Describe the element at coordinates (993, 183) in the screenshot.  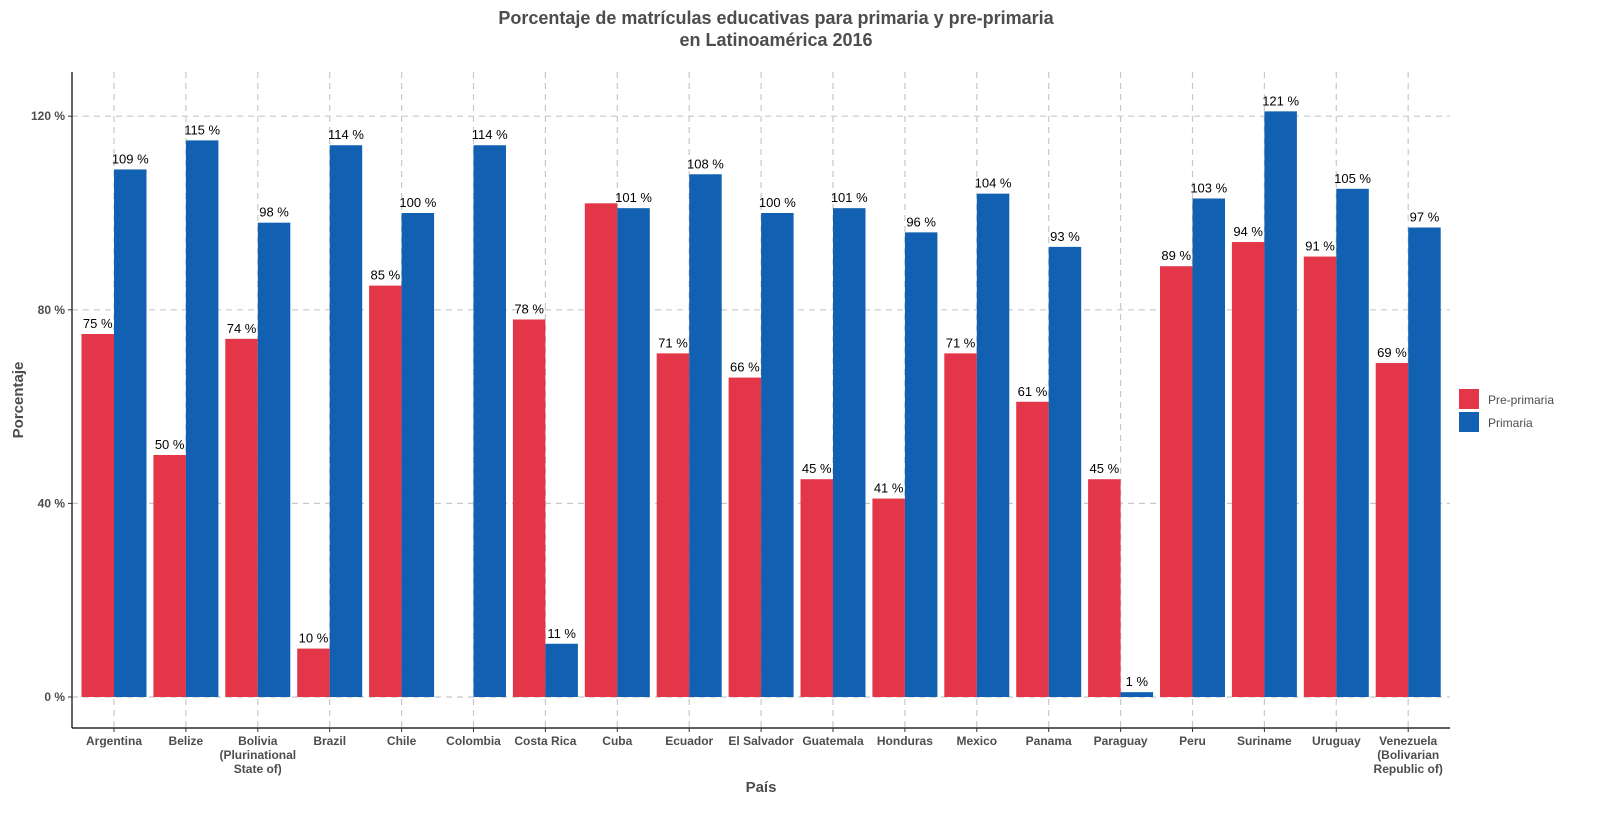
I see `bar-value-label: 104 %` at that location.